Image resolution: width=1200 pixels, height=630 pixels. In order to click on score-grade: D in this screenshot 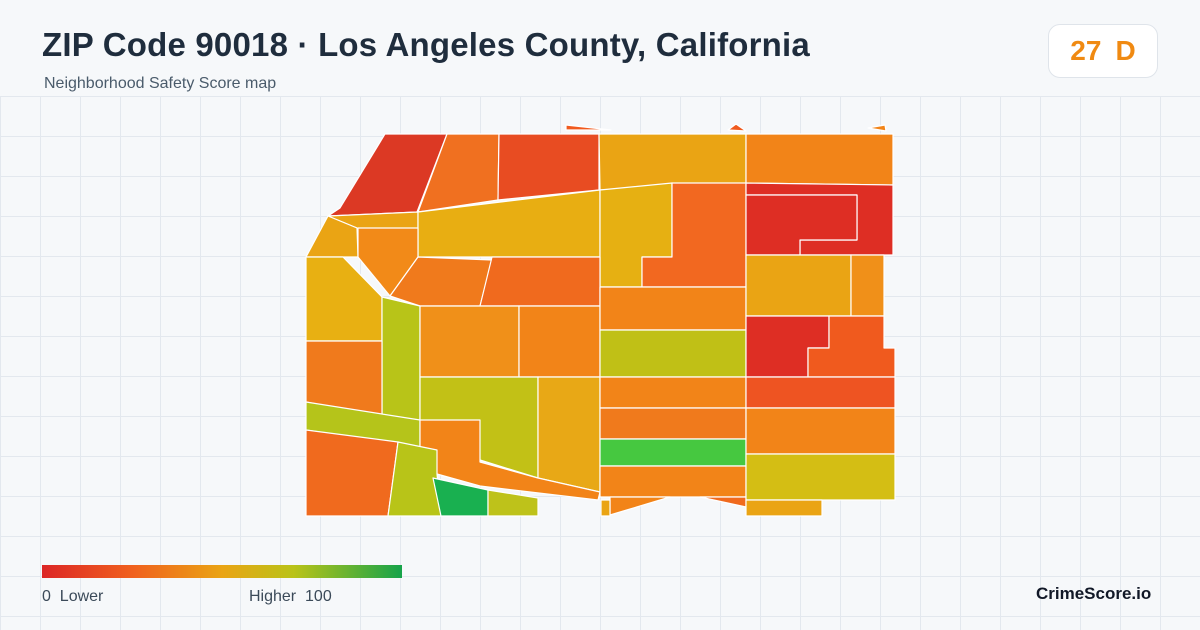, I will do `click(1125, 50)`.